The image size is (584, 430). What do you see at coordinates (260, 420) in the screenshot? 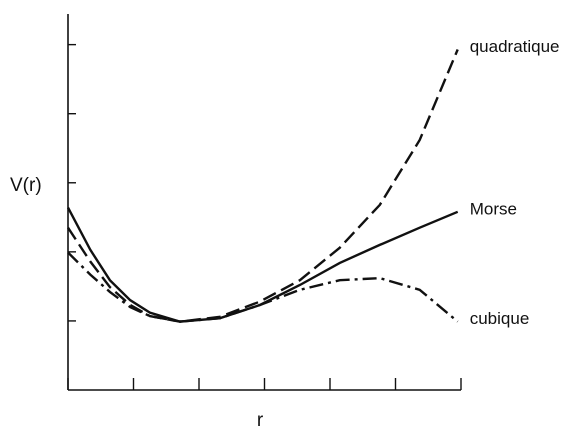
I see `x-axis-label: r` at bounding box center [260, 420].